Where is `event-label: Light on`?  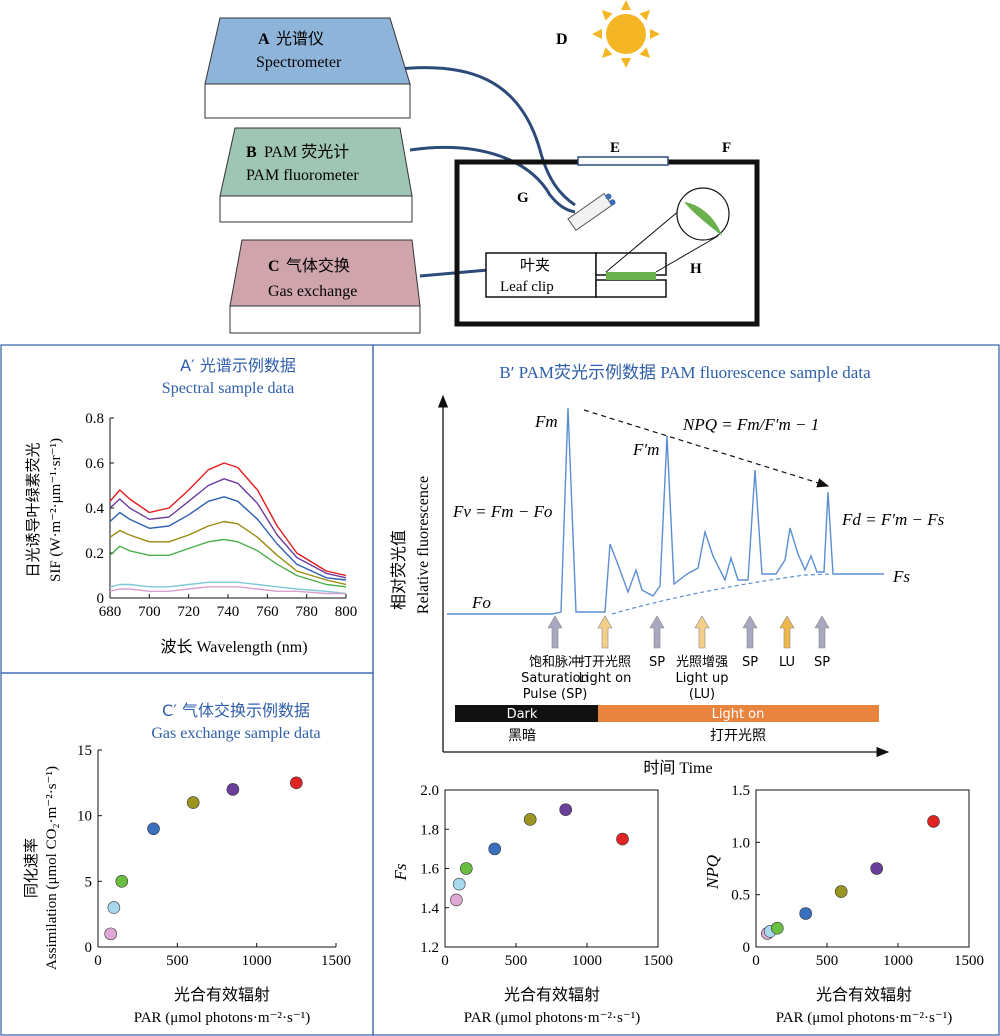 event-label: Light on is located at coordinates (605, 678).